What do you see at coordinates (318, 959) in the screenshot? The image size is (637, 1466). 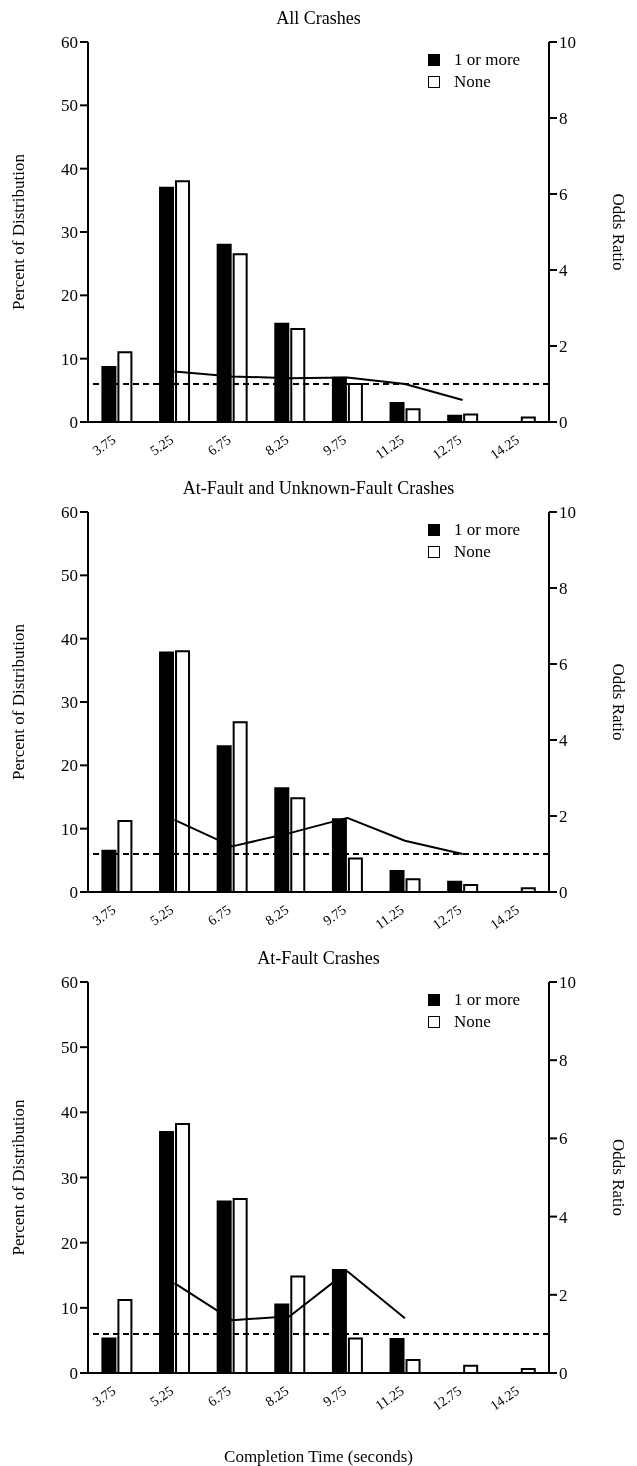 I see `chart-title: At-Fault Crashes` at bounding box center [318, 959].